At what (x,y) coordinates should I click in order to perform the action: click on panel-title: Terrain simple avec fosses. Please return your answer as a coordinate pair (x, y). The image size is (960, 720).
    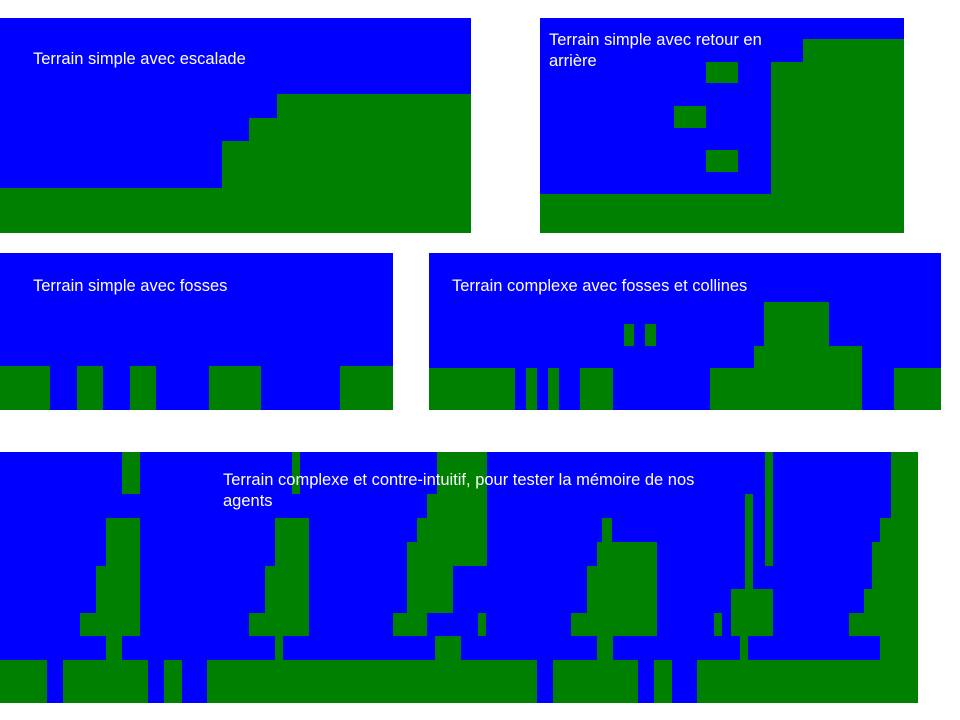
    Looking at the image, I should click on (130, 286).